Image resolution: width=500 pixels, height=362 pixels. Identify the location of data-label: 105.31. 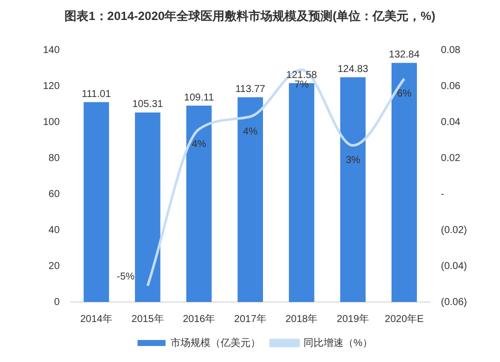
(148, 104).